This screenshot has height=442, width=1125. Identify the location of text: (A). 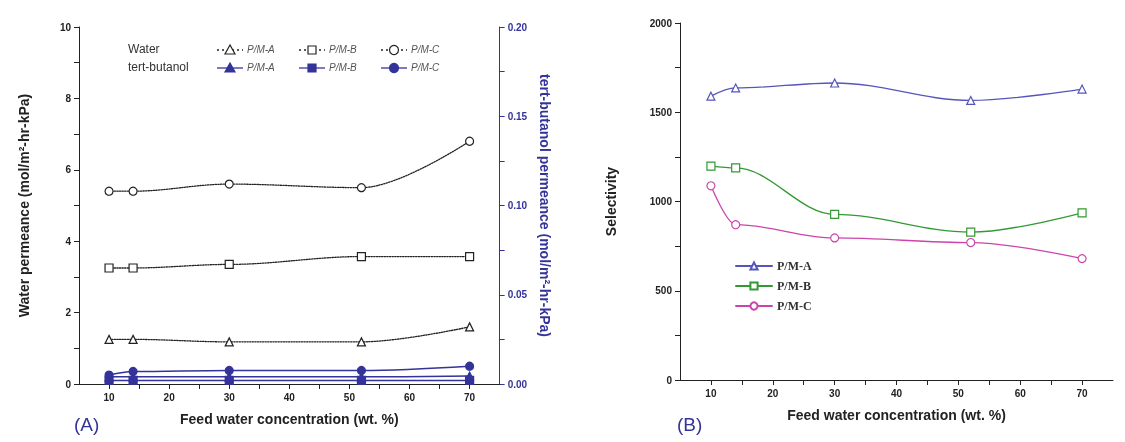
(87, 424).